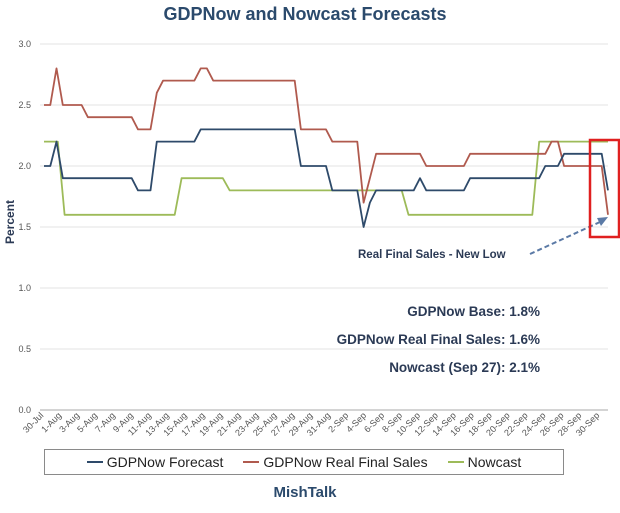  I want to click on legend-swatch-rfs, so click(251, 462).